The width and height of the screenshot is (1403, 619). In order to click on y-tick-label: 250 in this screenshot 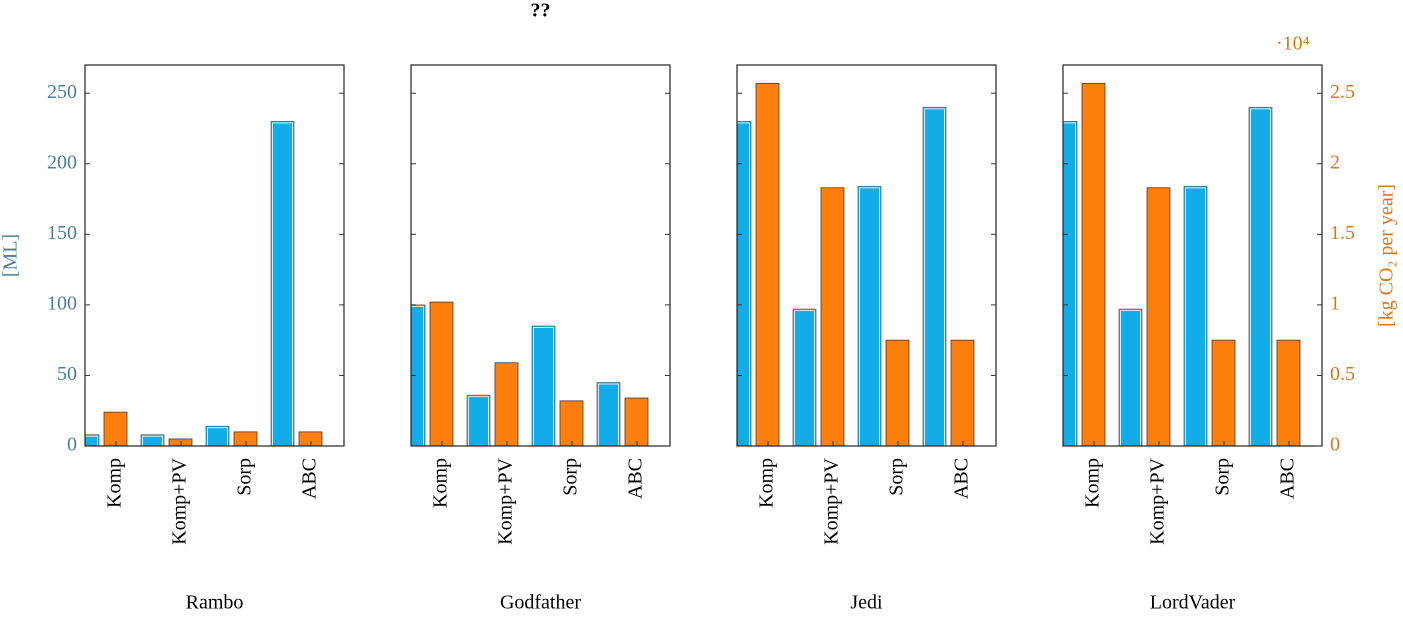, I will do `click(62, 92)`.